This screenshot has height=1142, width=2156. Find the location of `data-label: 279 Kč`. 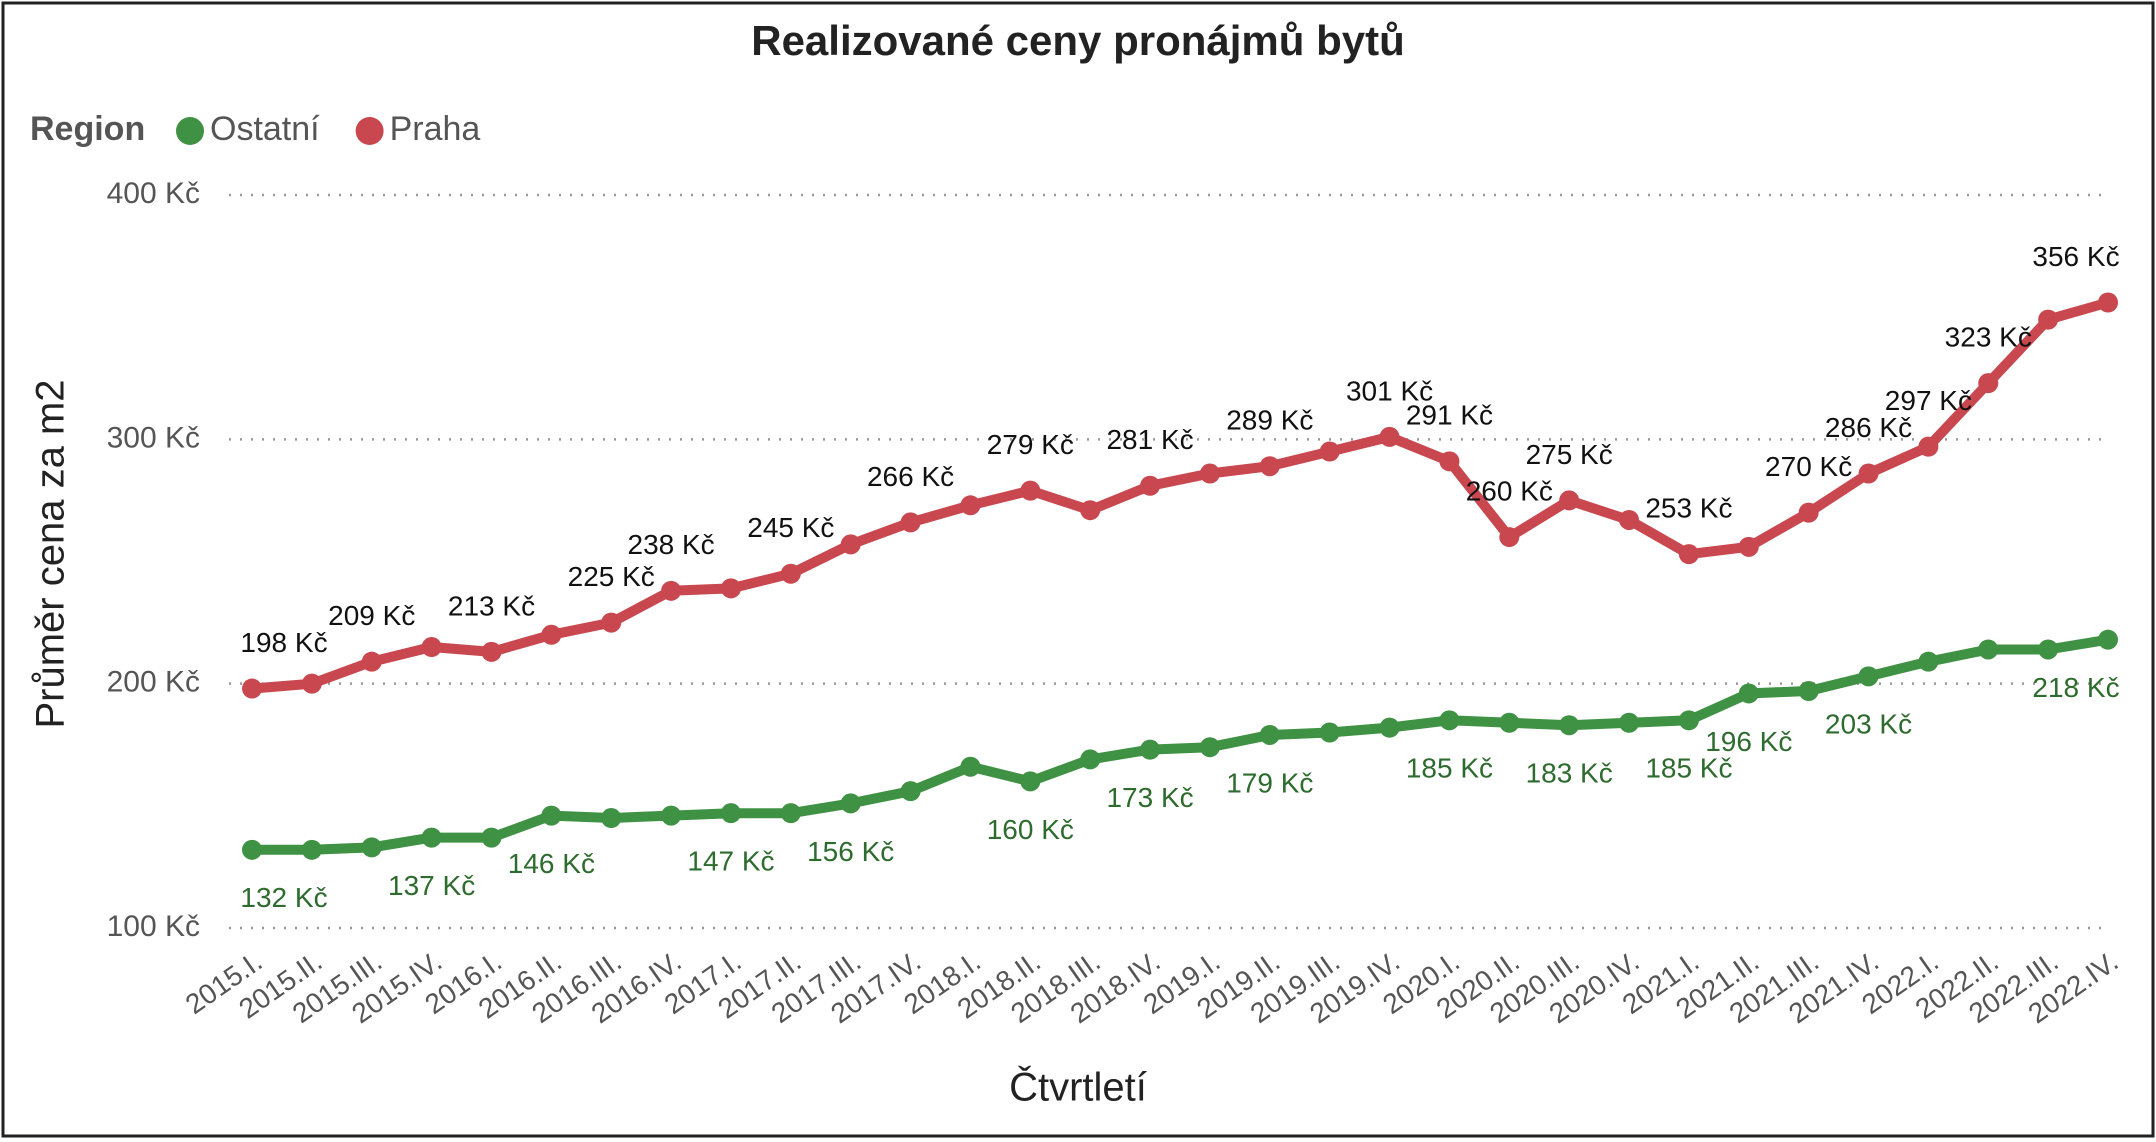

data-label: 279 Kč is located at coordinates (1030, 444).